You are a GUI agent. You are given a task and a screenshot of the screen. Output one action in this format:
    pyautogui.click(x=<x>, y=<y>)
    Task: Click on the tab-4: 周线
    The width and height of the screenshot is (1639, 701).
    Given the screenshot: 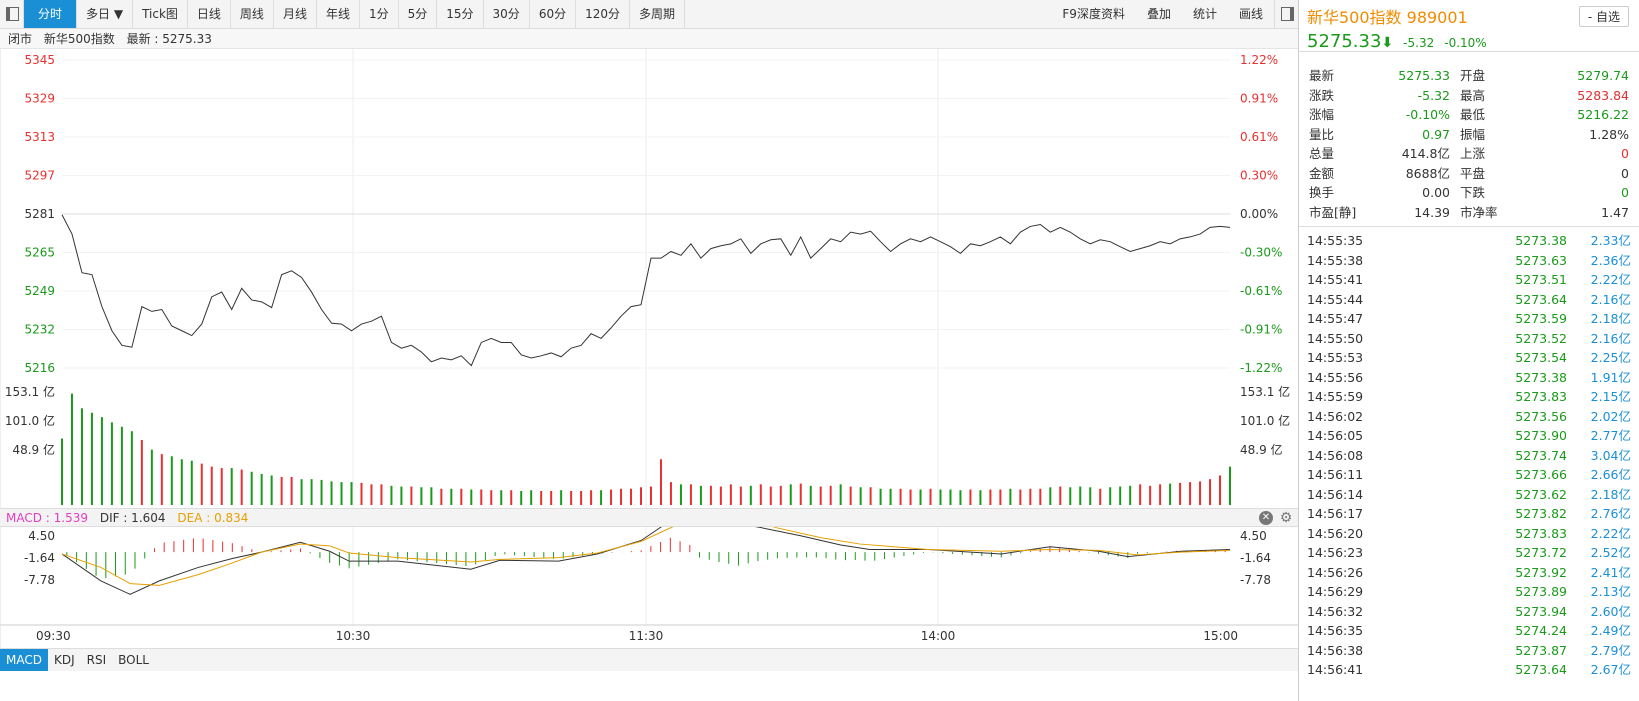 What is the action you would take?
    pyautogui.click(x=252, y=14)
    